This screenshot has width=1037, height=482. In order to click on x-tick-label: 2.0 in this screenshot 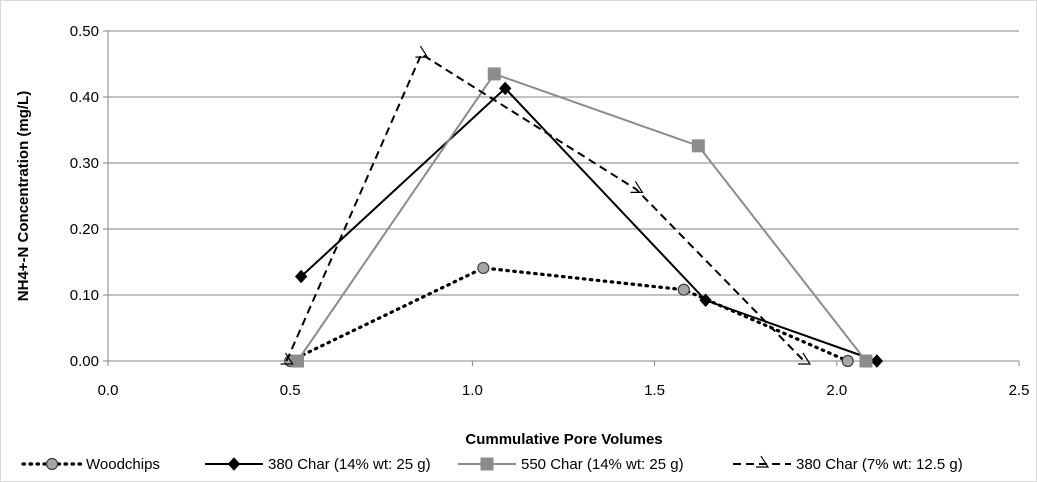, I will do `click(836, 390)`.